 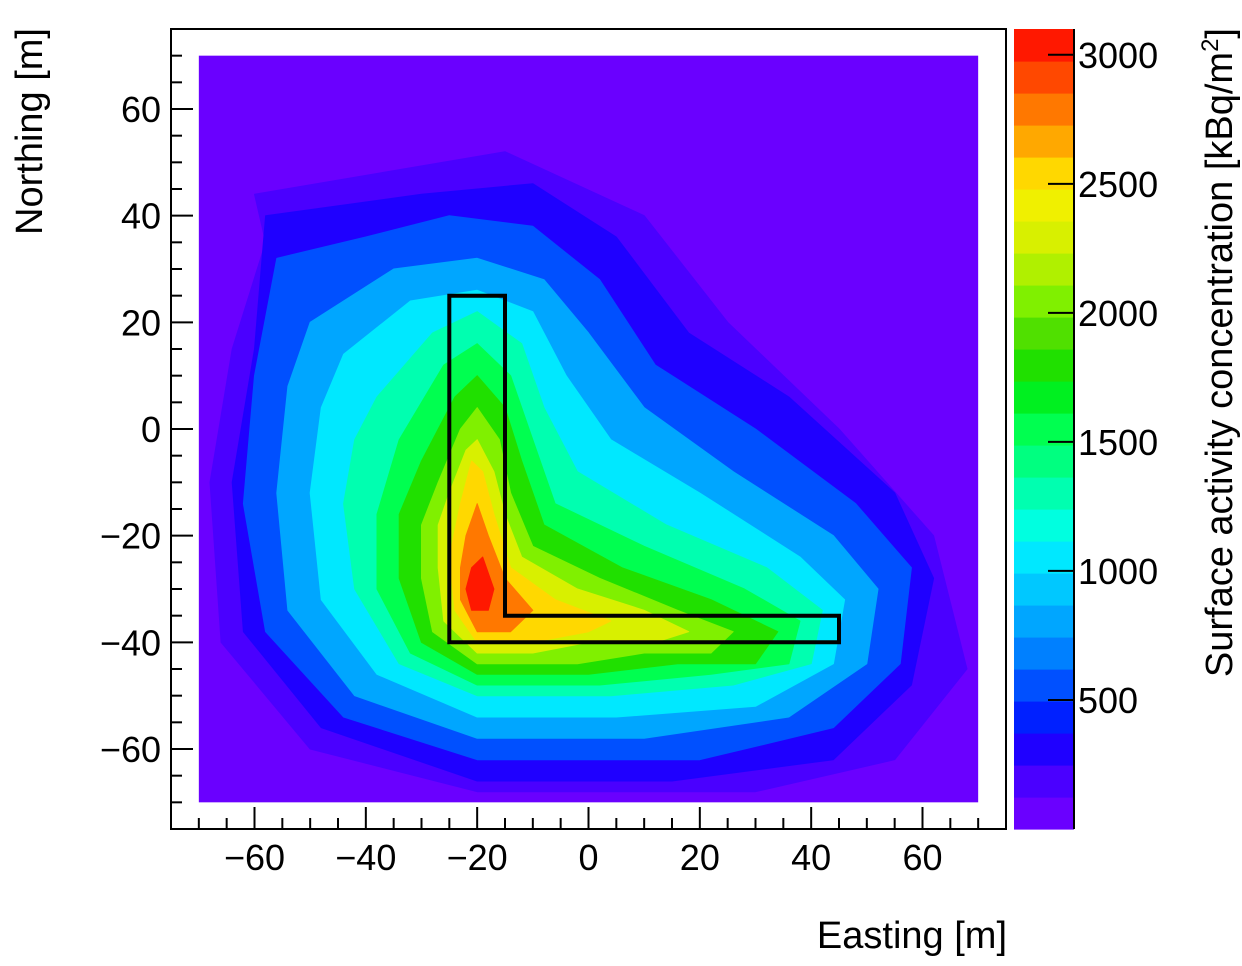 I want to click on colorbar-title: Surface activity concentration [kBq/m2], so click(x=1219, y=352).